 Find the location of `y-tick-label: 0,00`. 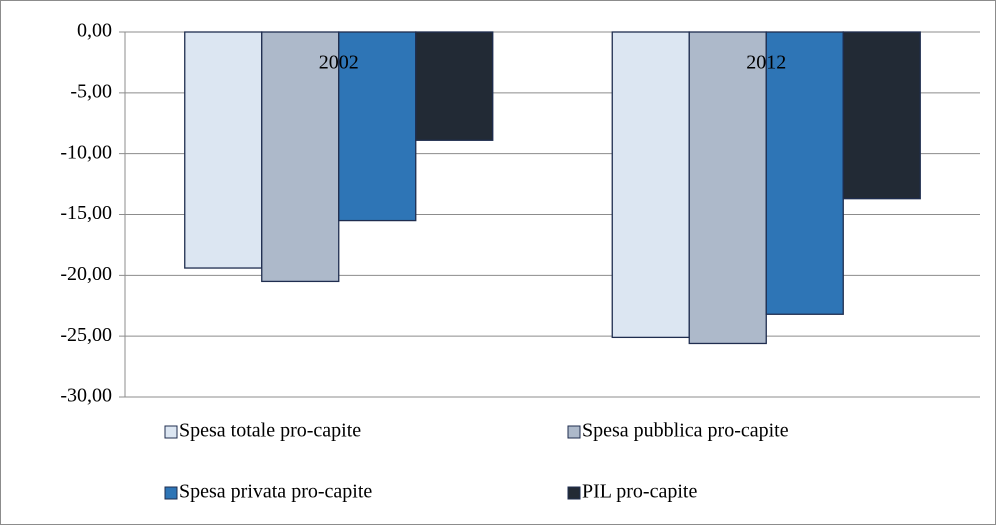

y-tick-label: 0,00 is located at coordinates (94, 31).